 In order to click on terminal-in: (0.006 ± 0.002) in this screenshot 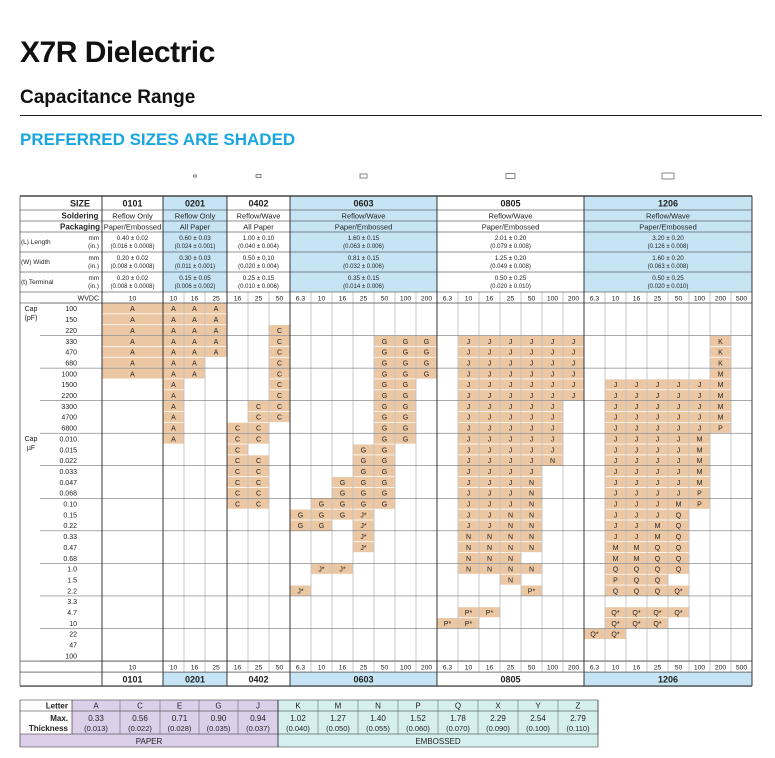, I will do `click(195, 287)`.